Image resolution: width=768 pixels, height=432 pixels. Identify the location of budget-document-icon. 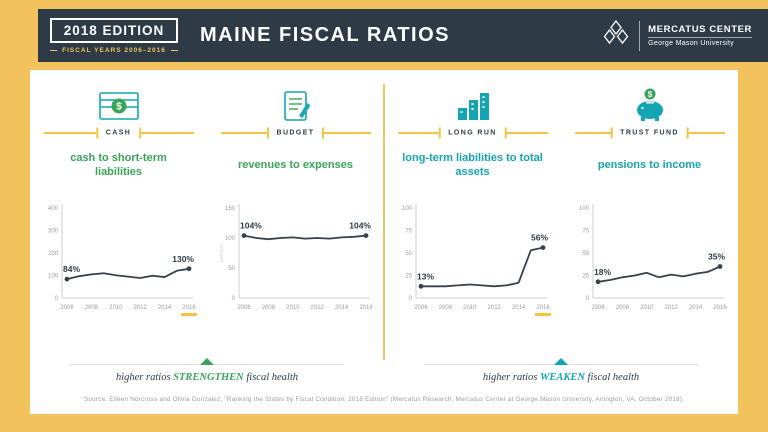
(296, 103).